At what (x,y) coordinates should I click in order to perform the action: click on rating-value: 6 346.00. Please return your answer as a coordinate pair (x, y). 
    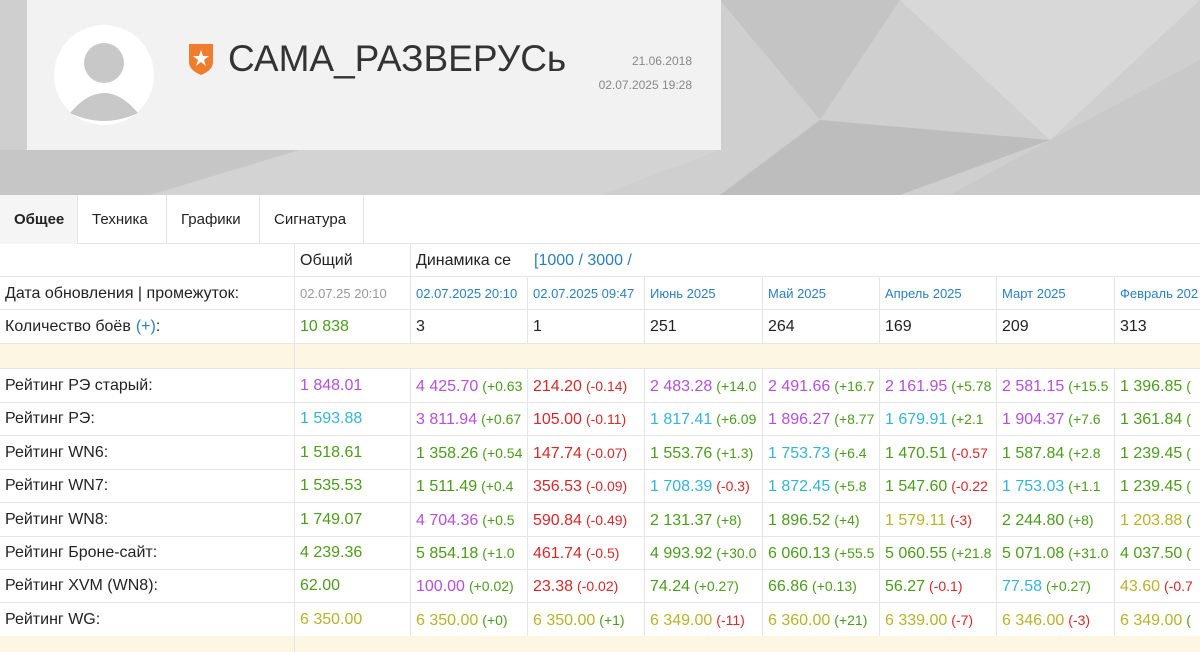
    Looking at the image, I should click on (1033, 620).